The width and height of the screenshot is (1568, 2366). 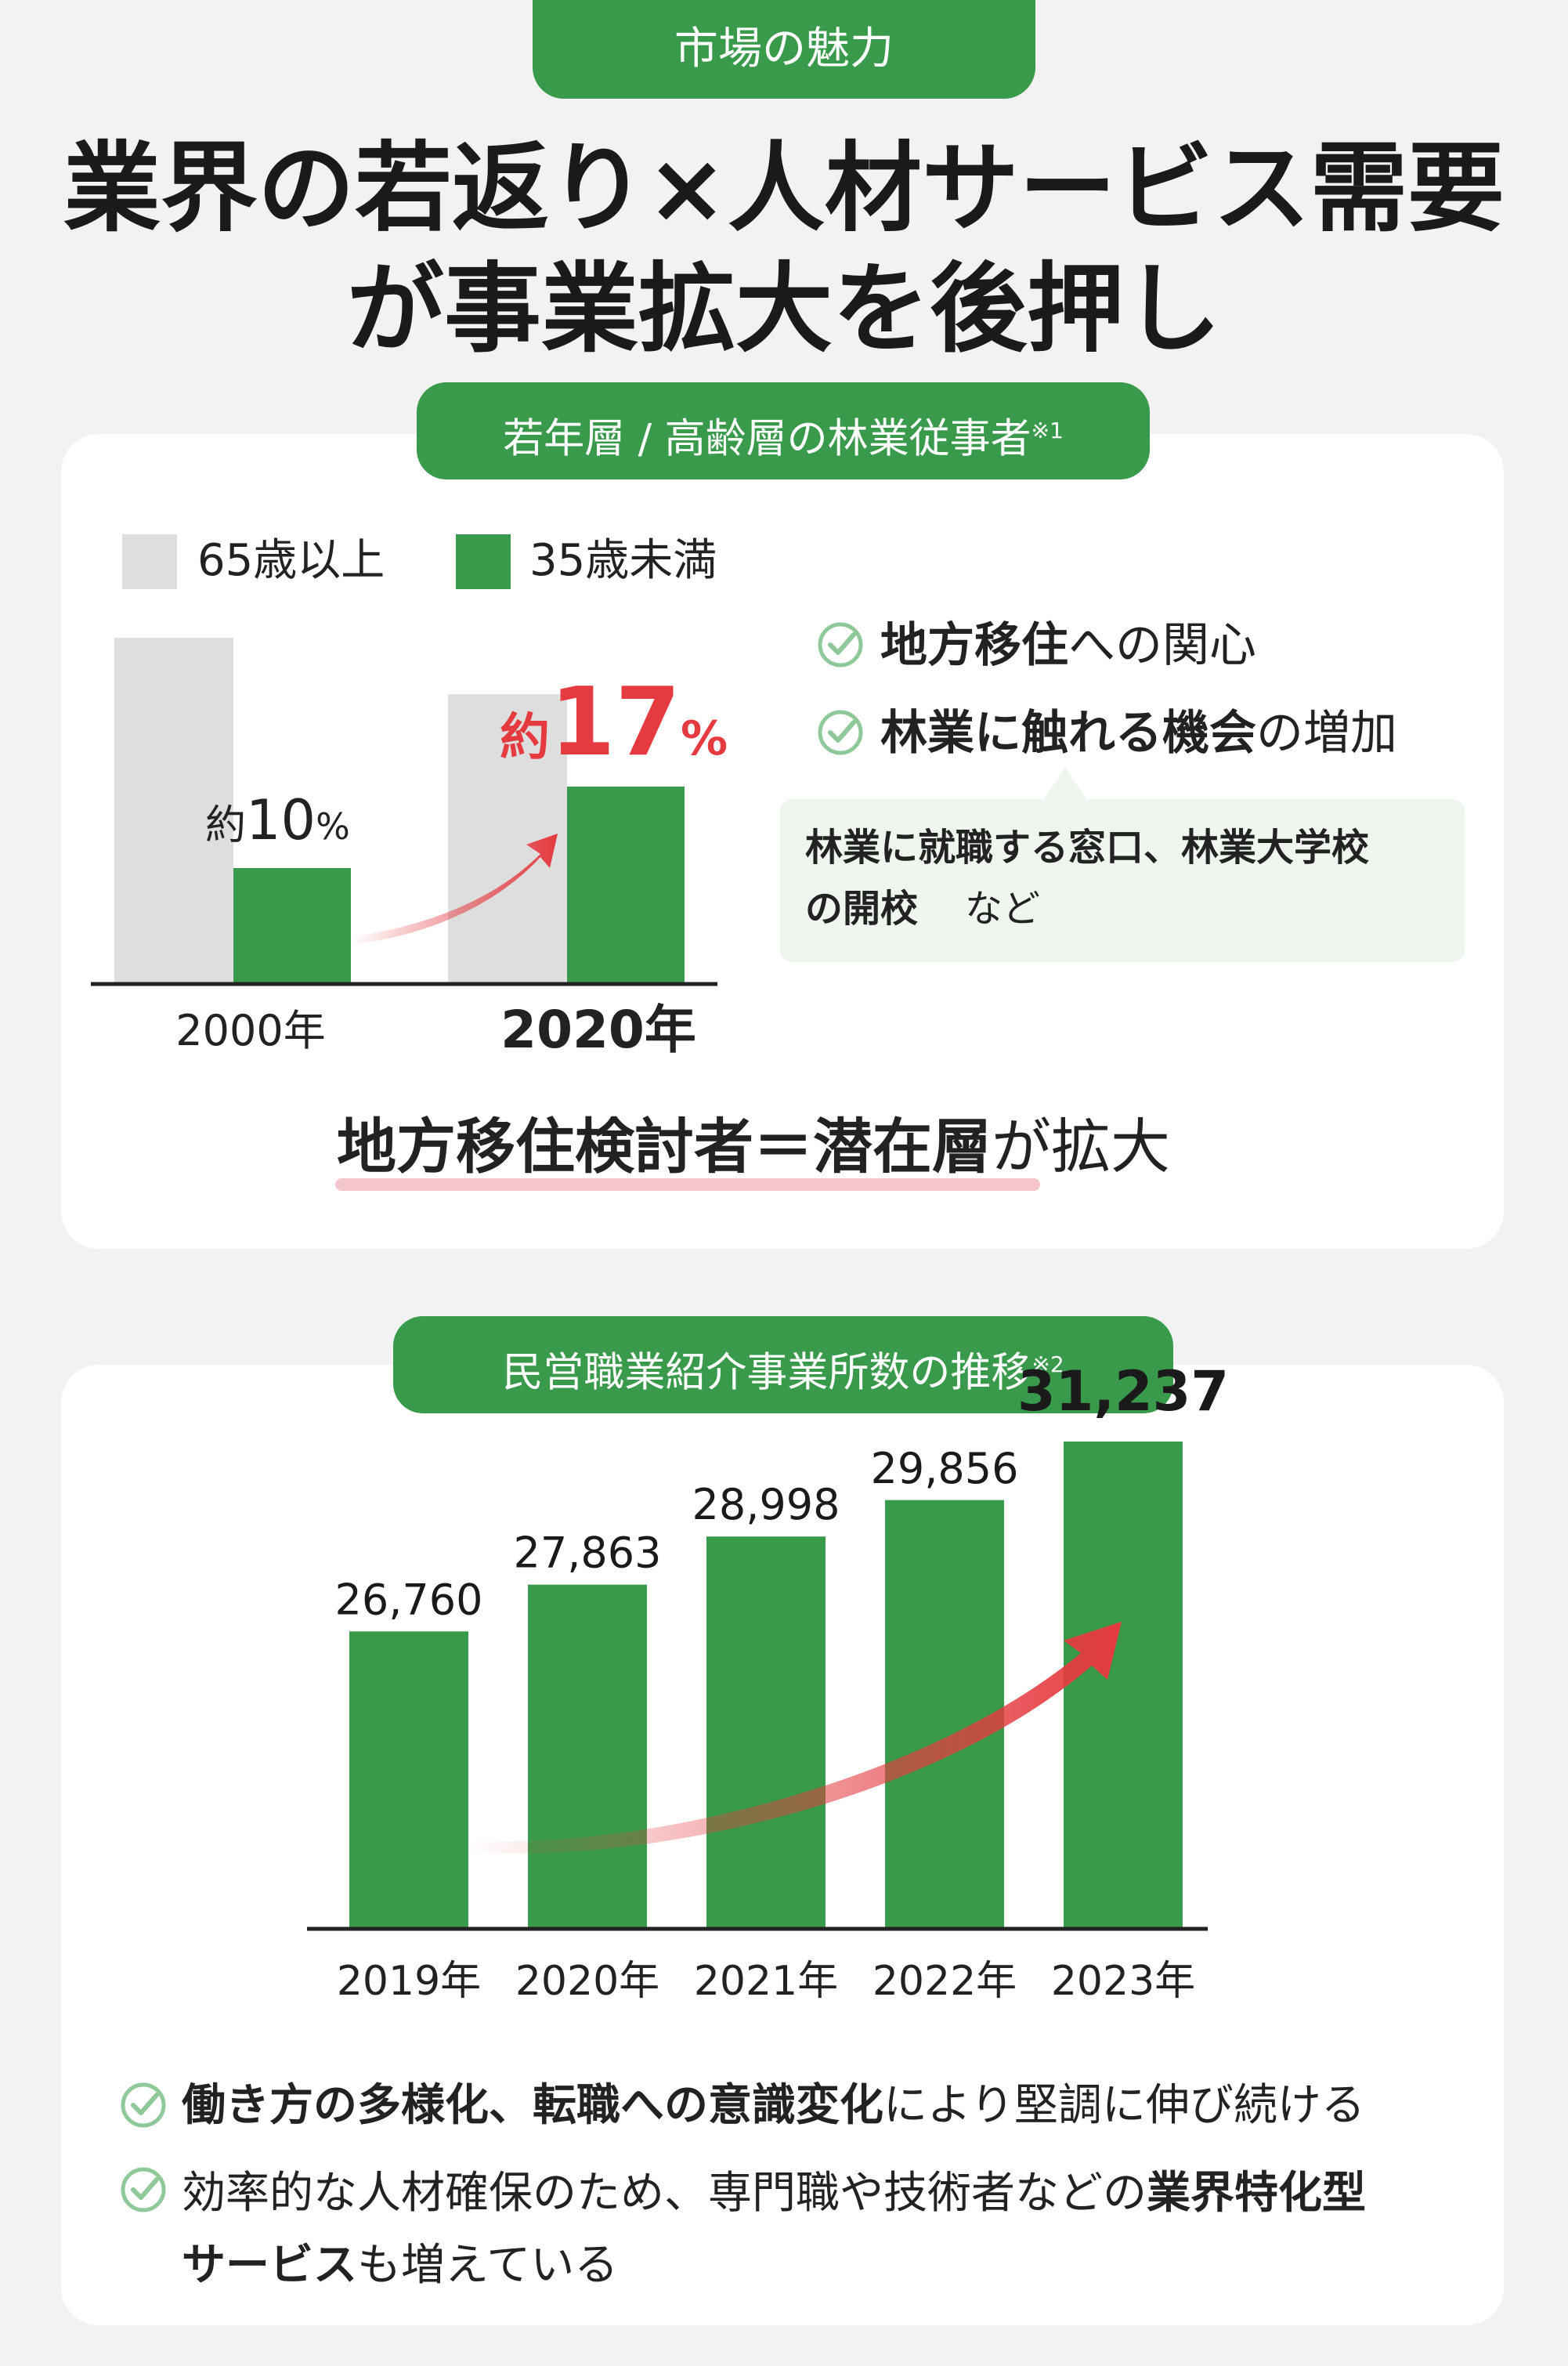 What do you see at coordinates (687, 1184) in the screenshot?
I see `conclusion-underline` at bounding box center [687, 1184].